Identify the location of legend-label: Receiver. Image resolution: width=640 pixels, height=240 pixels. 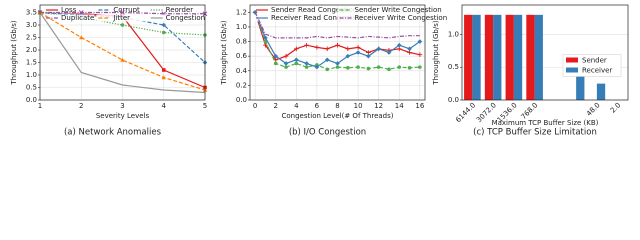
(597, 71).